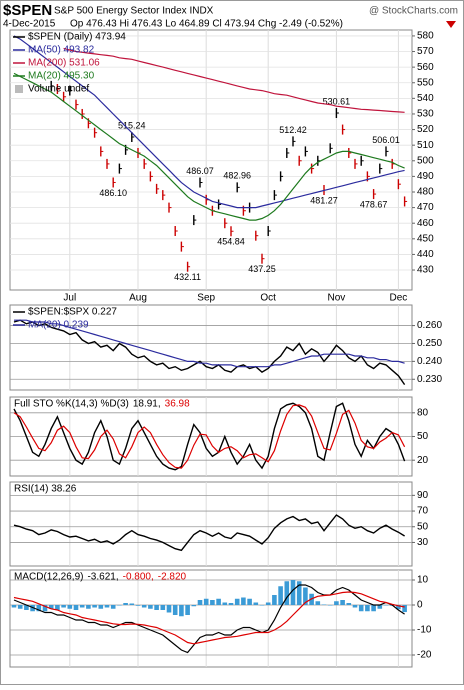  Describe the element at coordinates (423, 526) in the screenshot. I see `y-tick-label: 50` at that location.